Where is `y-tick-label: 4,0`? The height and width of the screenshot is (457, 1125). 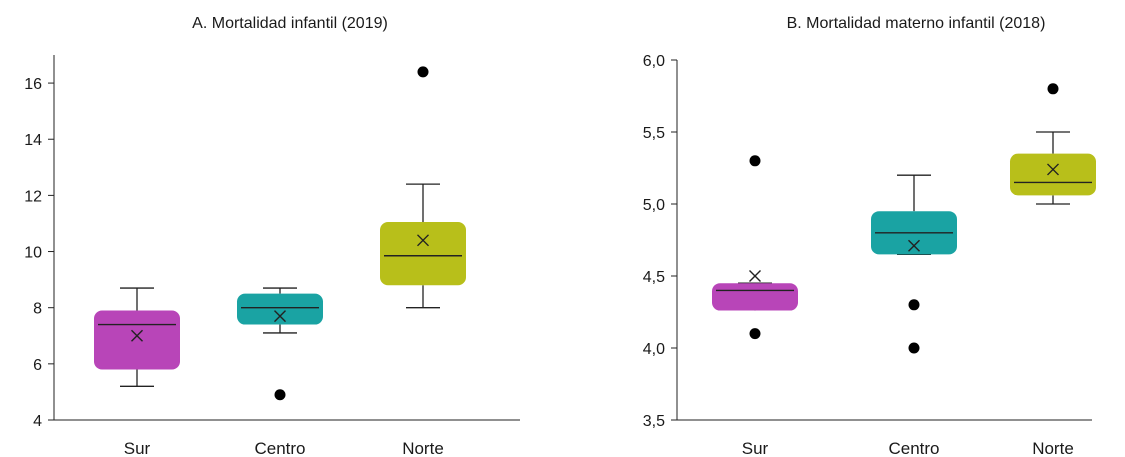 y-tick-label: 4,0 is located at coordinates (654, 349).